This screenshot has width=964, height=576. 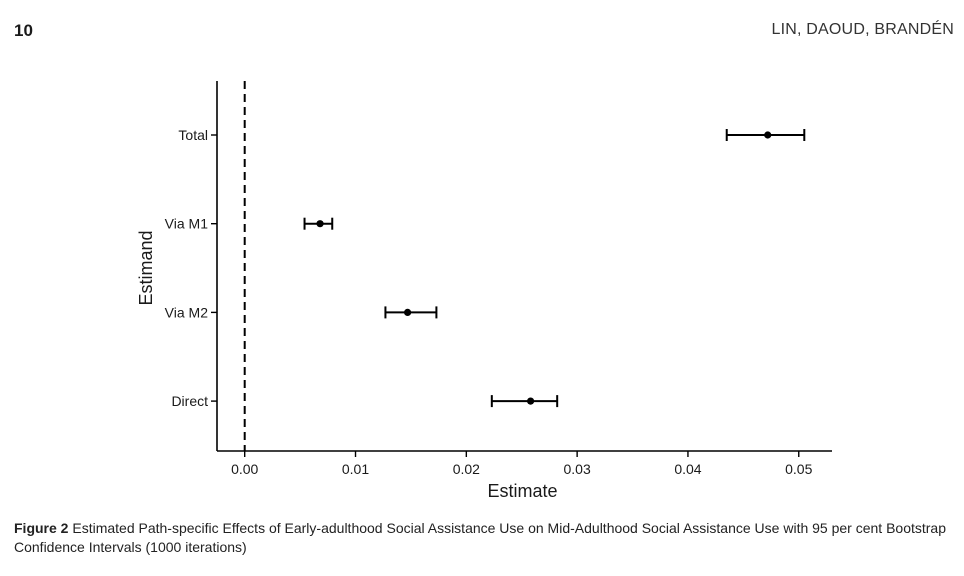 What do you see at coordinates (146, 267) in the screenshot?
I see `y-axis-title: Estimand` at bounding box center [146, 267].